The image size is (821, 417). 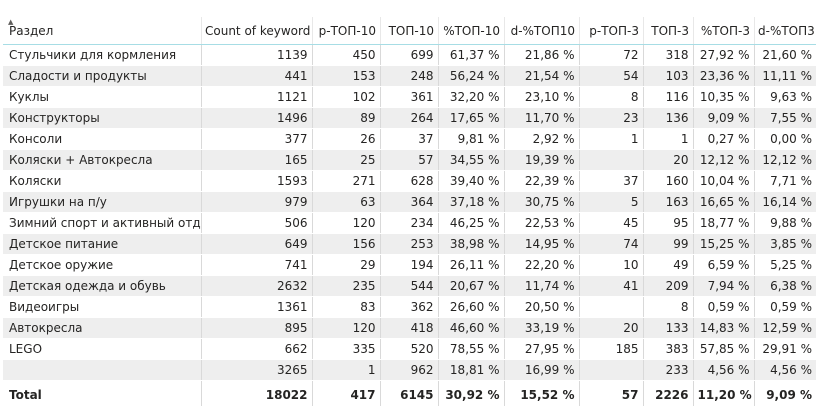 I want to click on table-cell: 15,25 %, so click(x=723, y=244).